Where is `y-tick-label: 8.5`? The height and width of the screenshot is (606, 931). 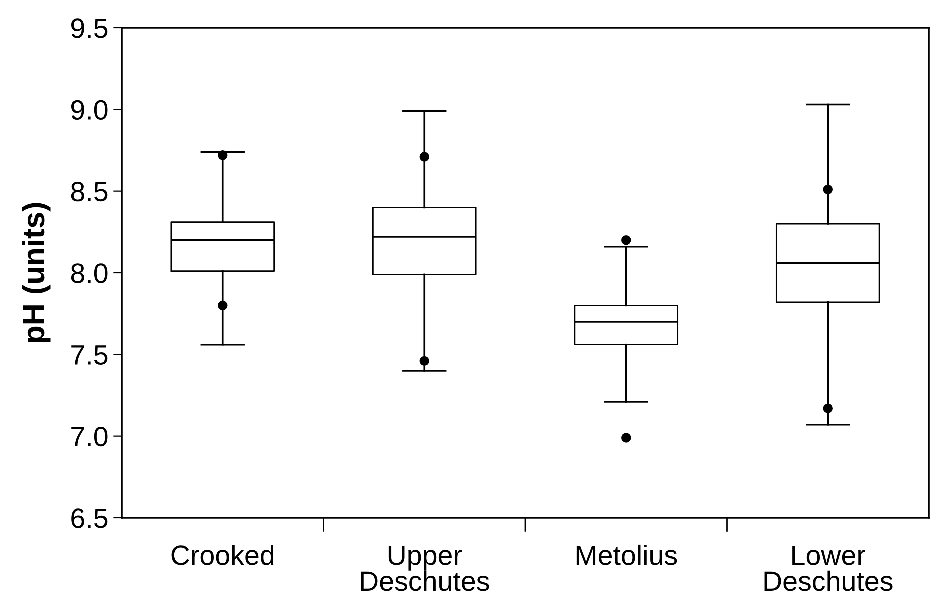
y-tick-label: 8.5 is located at coordinates (89, 192).